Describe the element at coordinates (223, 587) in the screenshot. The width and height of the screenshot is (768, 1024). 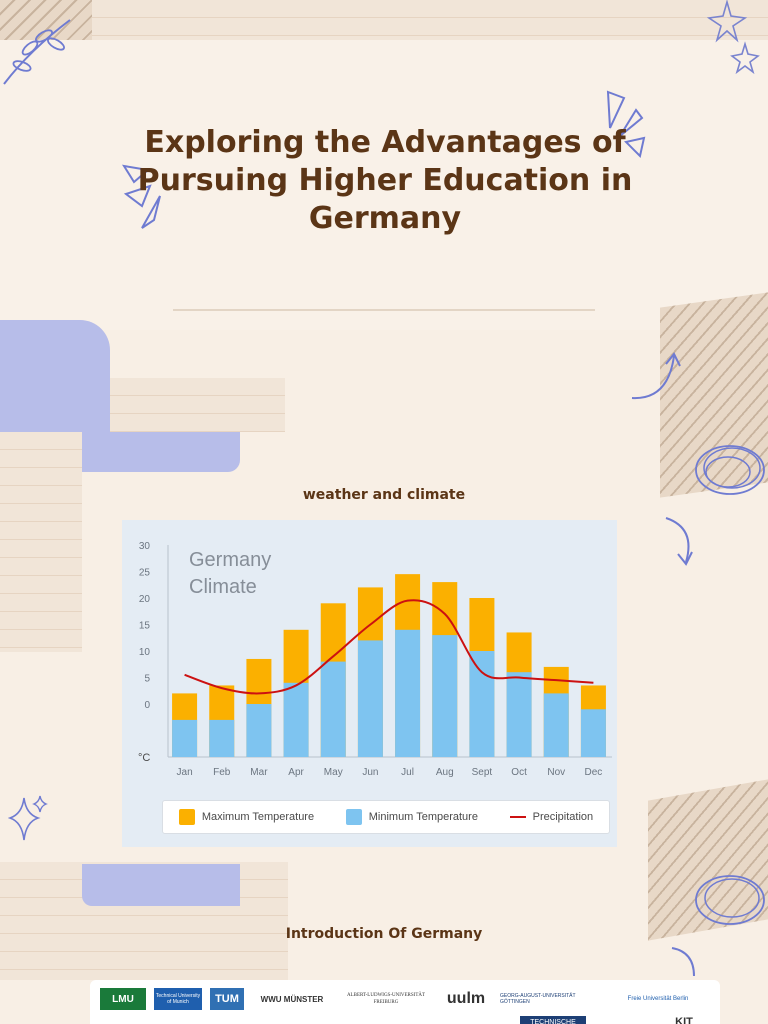
I see `chart-title-line-2: Climate` at that location.